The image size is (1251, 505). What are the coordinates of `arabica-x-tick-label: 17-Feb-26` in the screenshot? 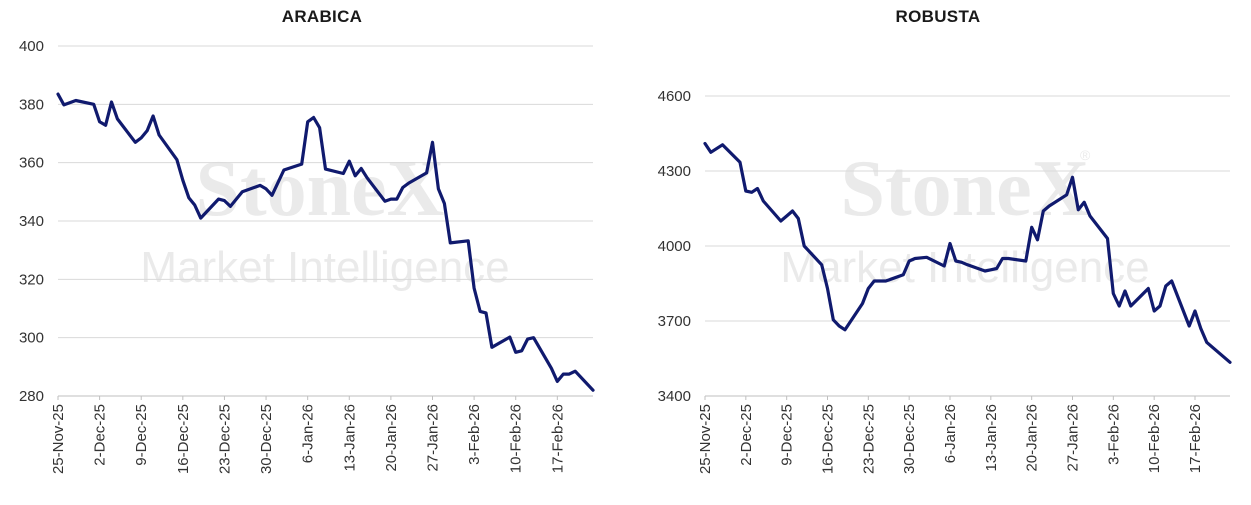 It's located at (557, 438).